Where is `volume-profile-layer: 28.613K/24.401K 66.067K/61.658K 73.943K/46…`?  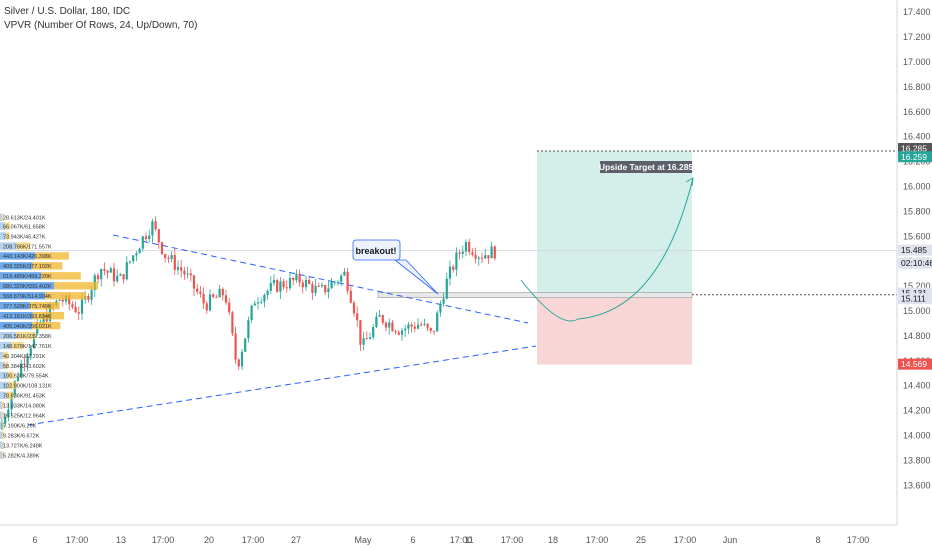 volume-profile-layer: 28.613K/24.401K 66.067K/61.658K 73.943K/46… is located at coordinates (49, 336).